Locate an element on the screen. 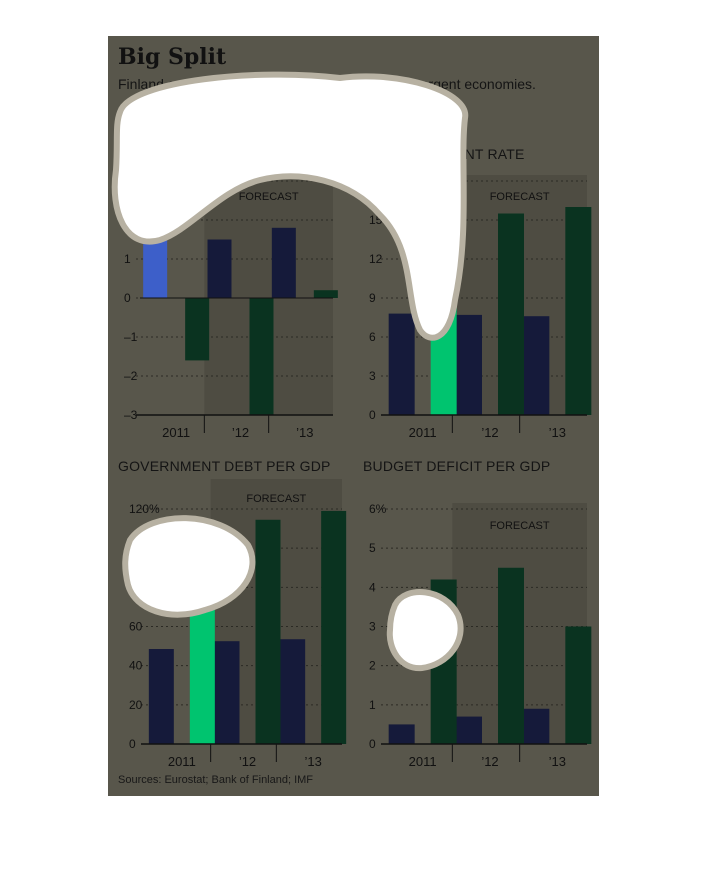  deficit-panel-title: BUDGET DEFICIT PER GDP is located at coordinates (457, 466).